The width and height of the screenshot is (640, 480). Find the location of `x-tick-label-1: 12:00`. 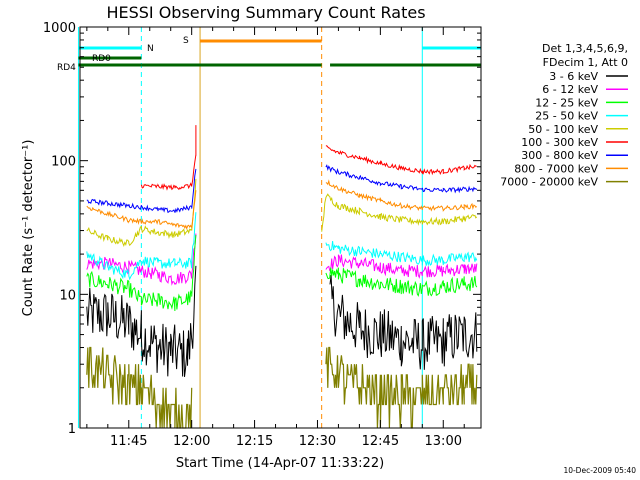

x-tick-label-1: 12:00 is located at coordinates (191, 441).